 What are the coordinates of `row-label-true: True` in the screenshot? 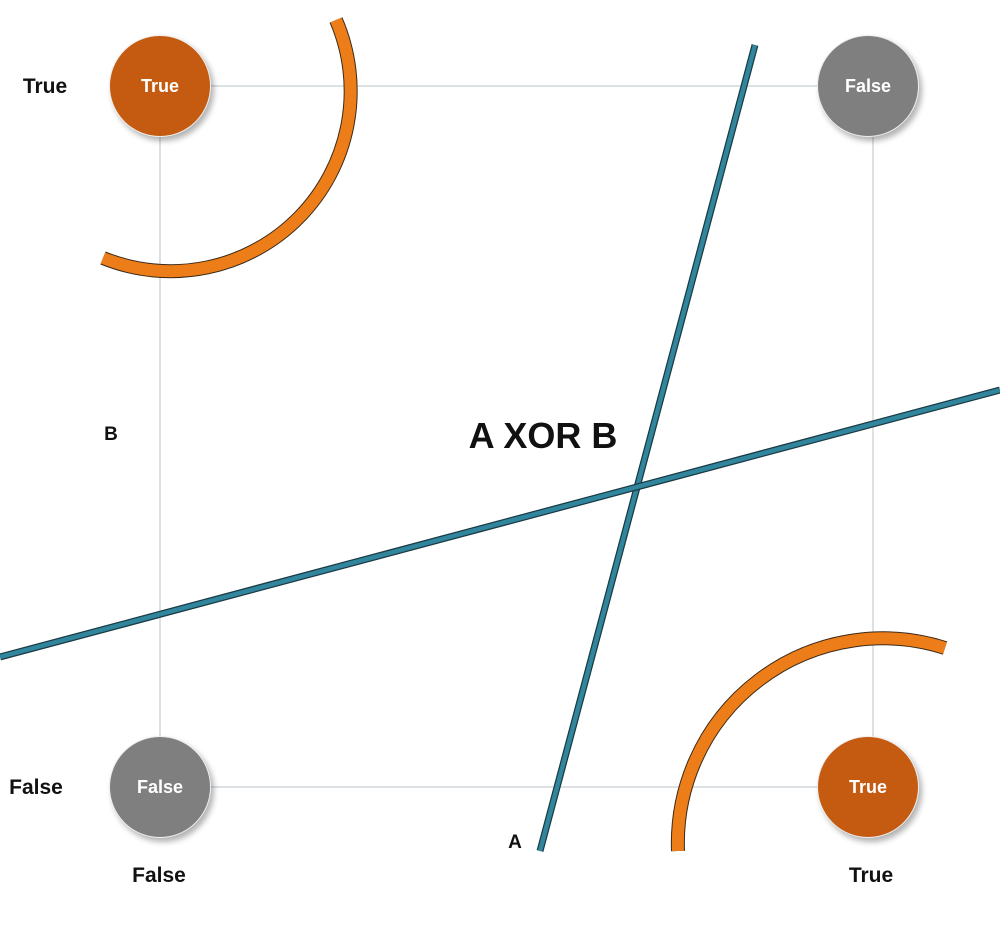 It's located at (45, 86).